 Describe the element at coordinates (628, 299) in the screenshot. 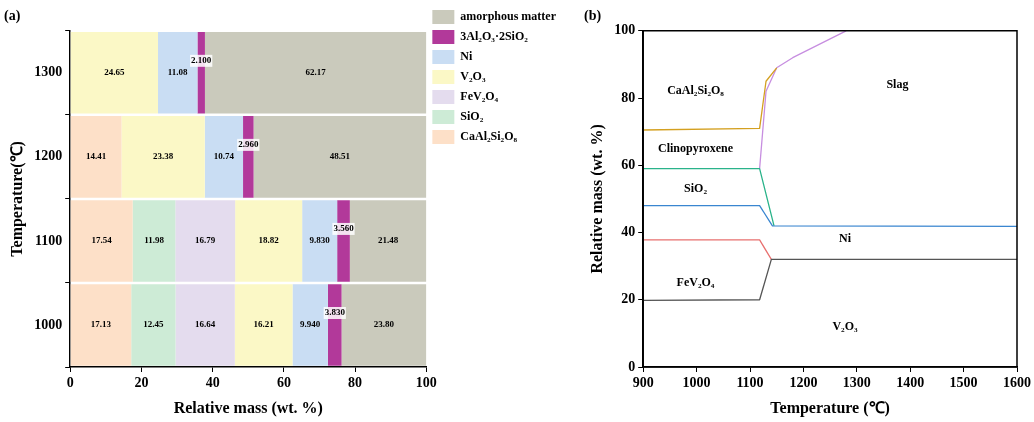

I see `y-tick-label: 20` at that location.